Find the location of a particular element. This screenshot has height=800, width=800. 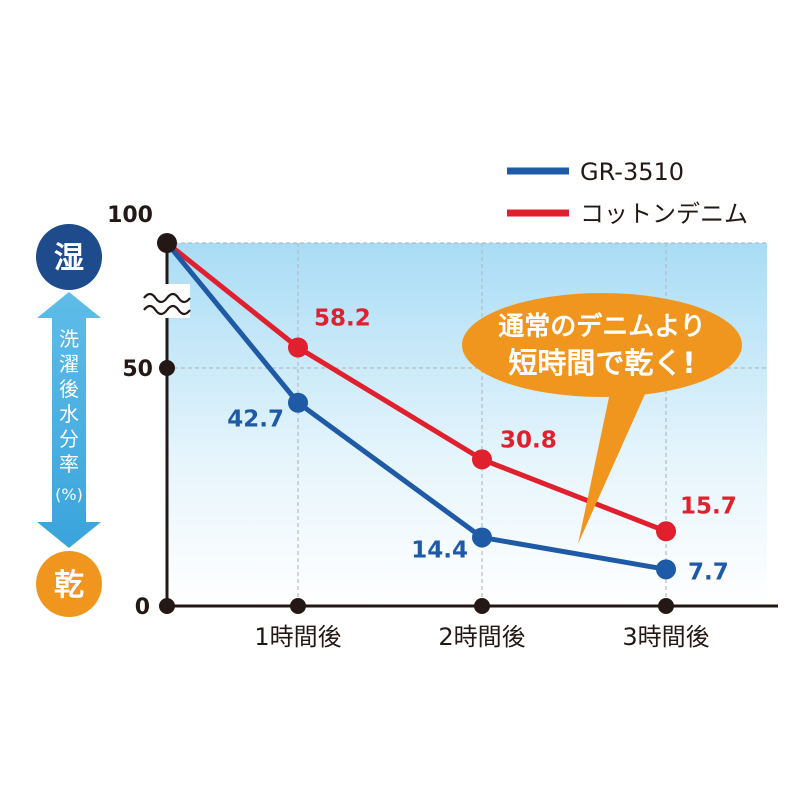

ylabel-char: 分 is located at coordinates (69, 439).